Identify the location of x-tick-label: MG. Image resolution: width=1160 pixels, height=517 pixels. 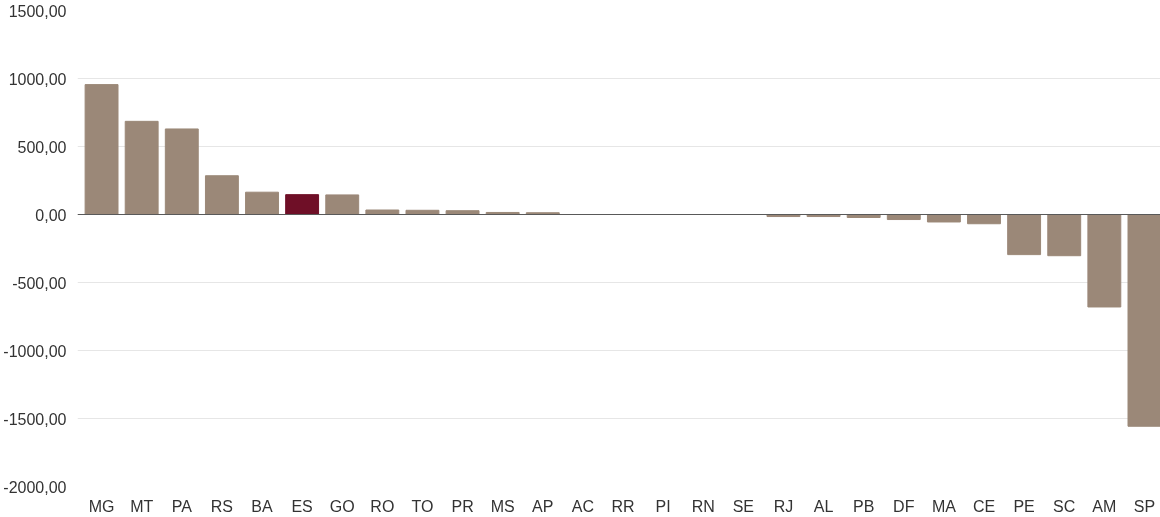
(101, 506).